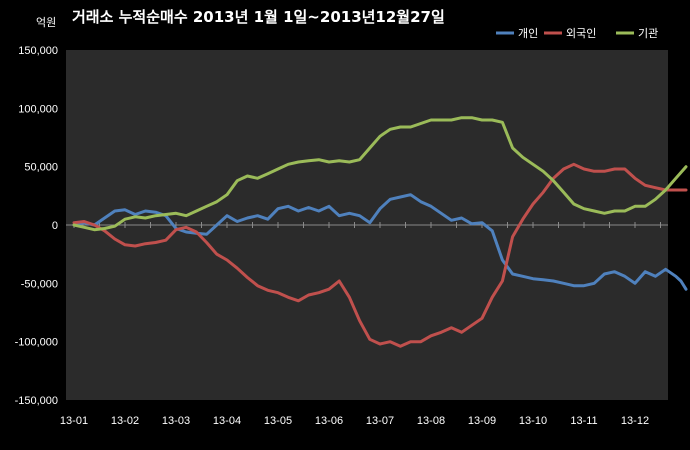 This screenshot has width=690, height=450. I want to click on chart-title: 거래소 누적순매수 2013년 1월 1일~2013년12월27일, so click(258, 17).